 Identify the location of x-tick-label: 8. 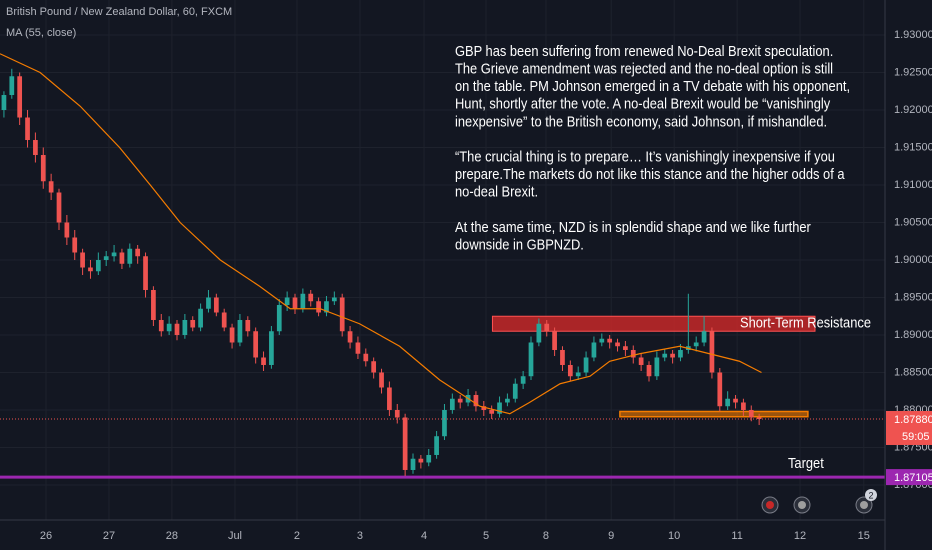
(546, 536).